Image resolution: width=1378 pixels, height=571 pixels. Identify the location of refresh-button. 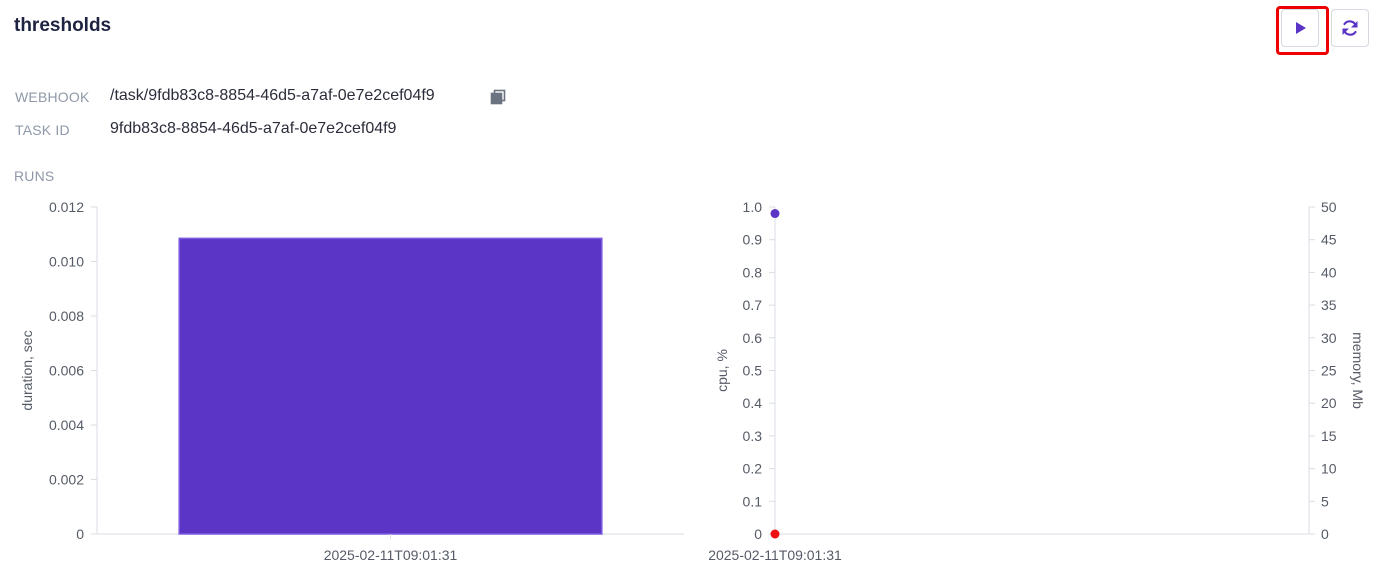
(1350, 28).